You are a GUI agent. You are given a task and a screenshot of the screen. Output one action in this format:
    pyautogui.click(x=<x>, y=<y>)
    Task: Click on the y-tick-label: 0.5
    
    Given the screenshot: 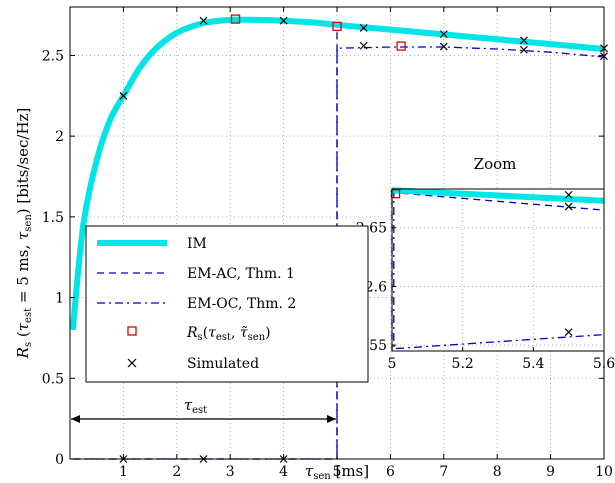 What is the action you would take?
    pyautogui.click(x=53, y=379)
    